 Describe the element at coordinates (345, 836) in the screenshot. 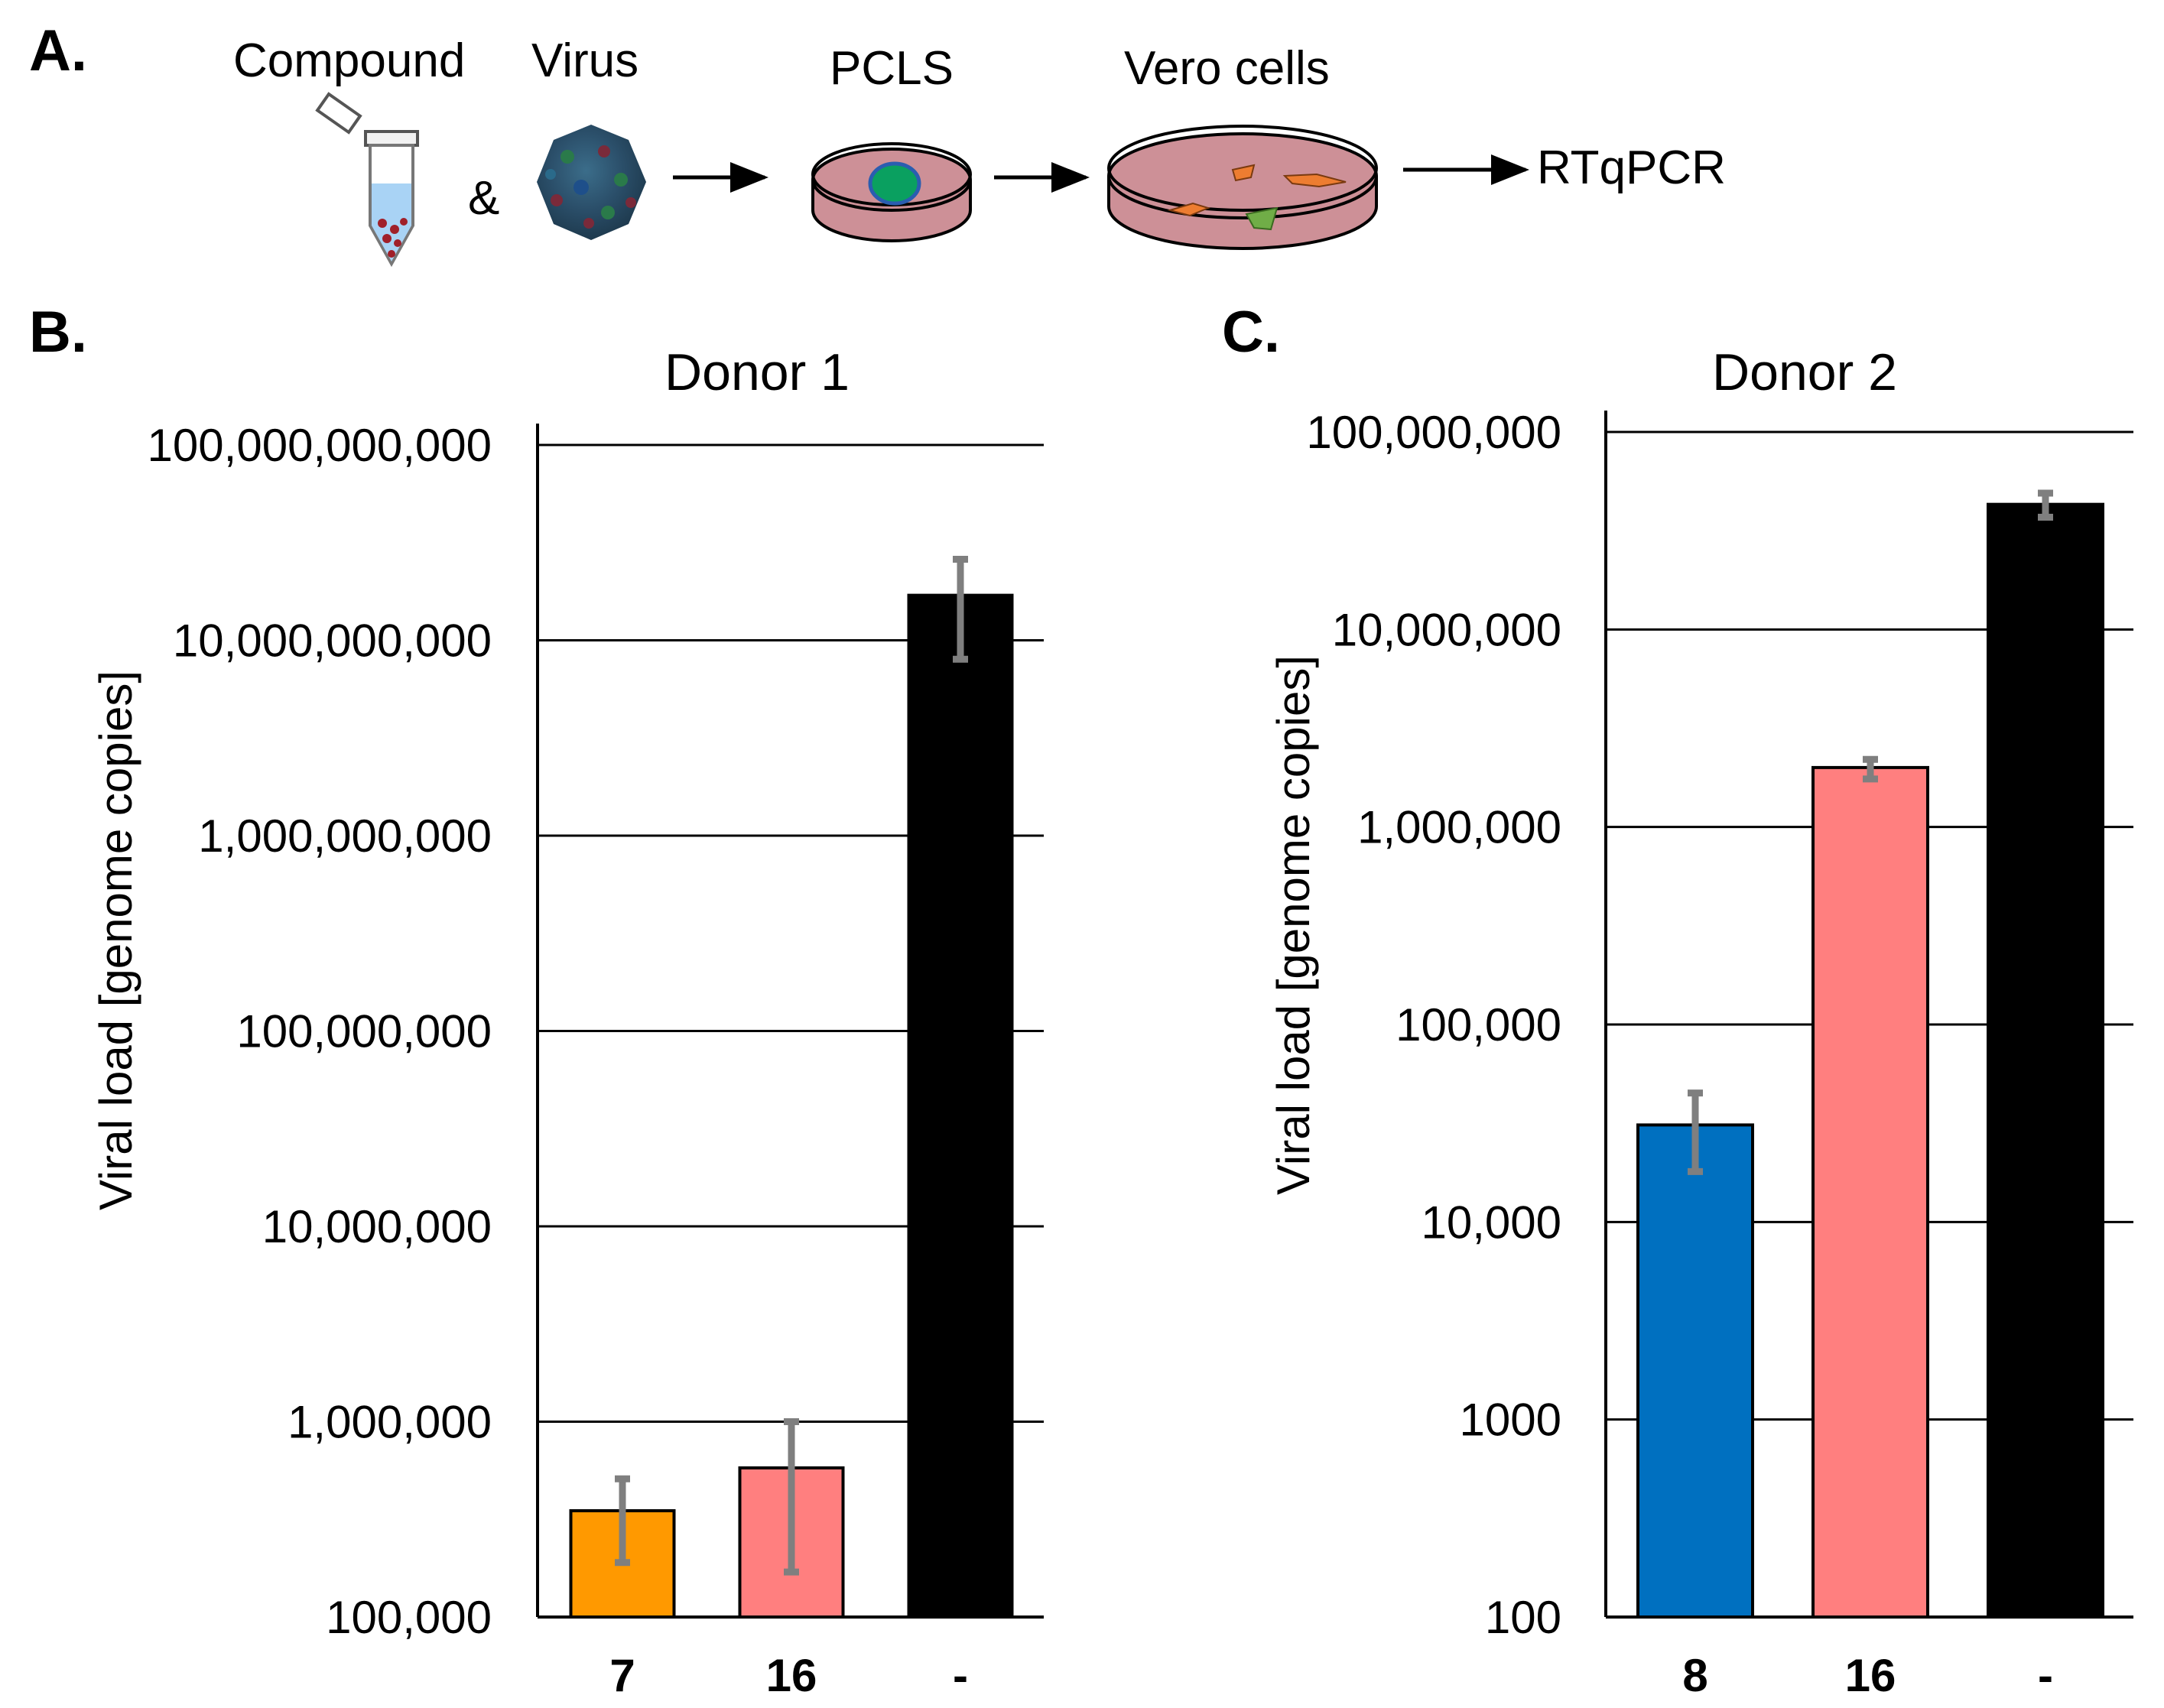

I see `y-tick-label: 1,000,000,000` at that location.